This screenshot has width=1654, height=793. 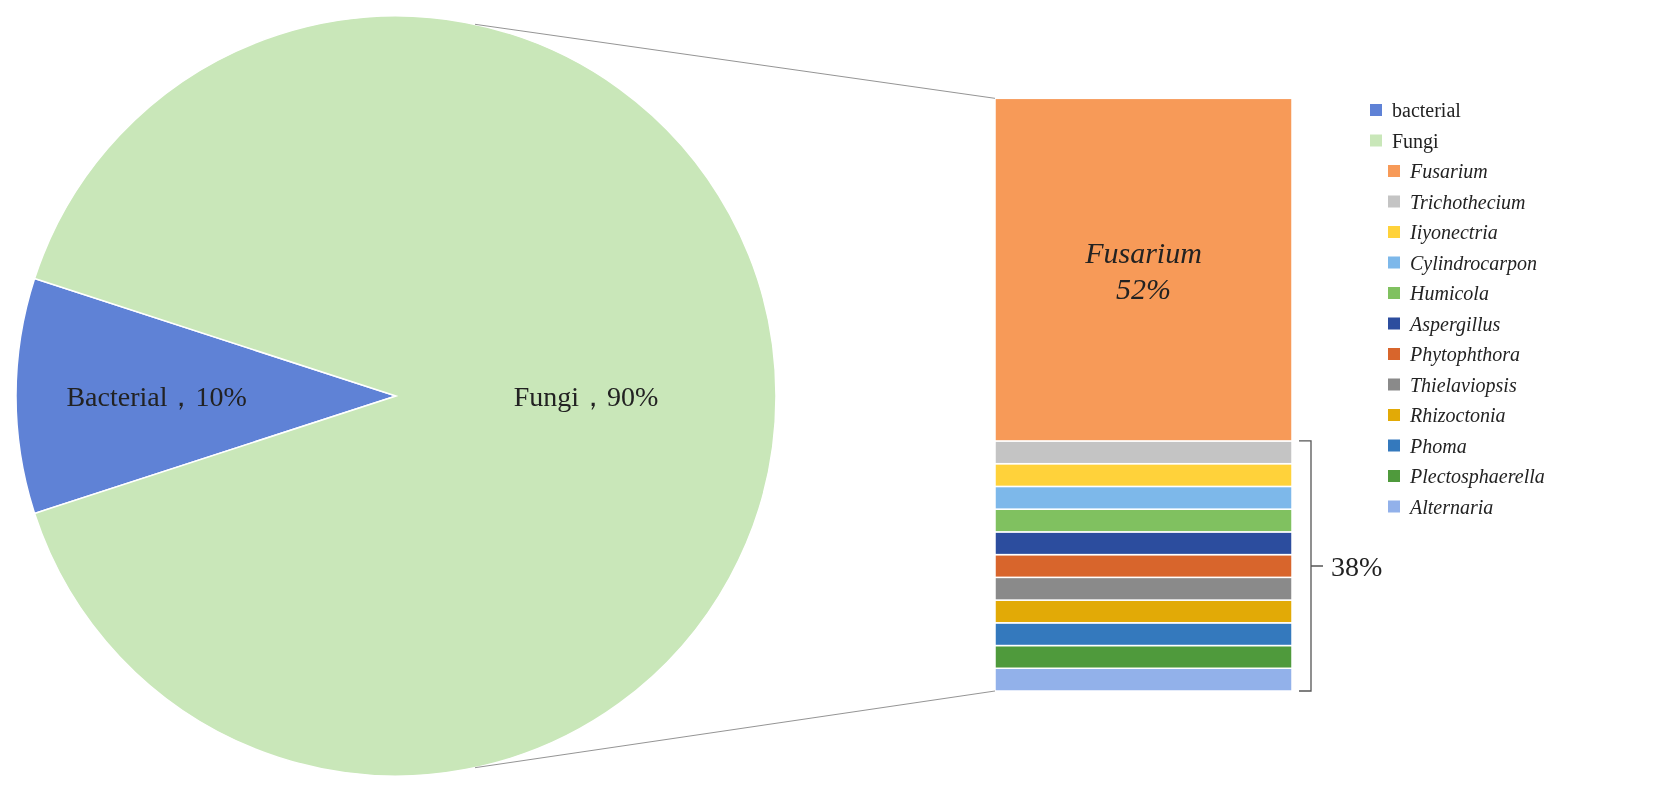 What do you see at coordinates (1357, 566) in the screenshot?
I see `text: 38%` at bounding box center [1357, 566].